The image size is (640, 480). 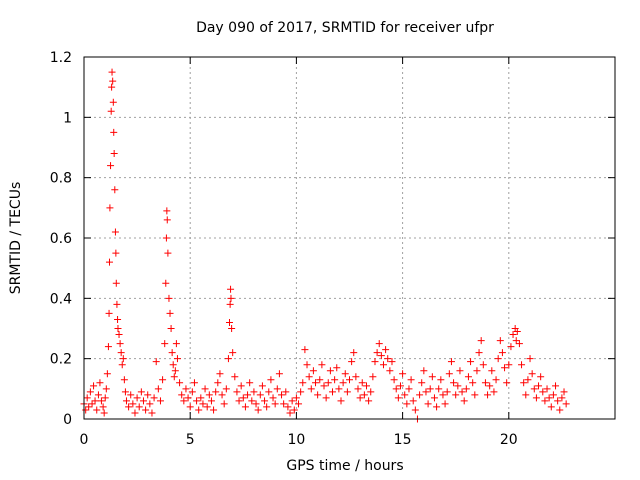 I want to click on y-tick-label: 1, so click(x=67, y=118).